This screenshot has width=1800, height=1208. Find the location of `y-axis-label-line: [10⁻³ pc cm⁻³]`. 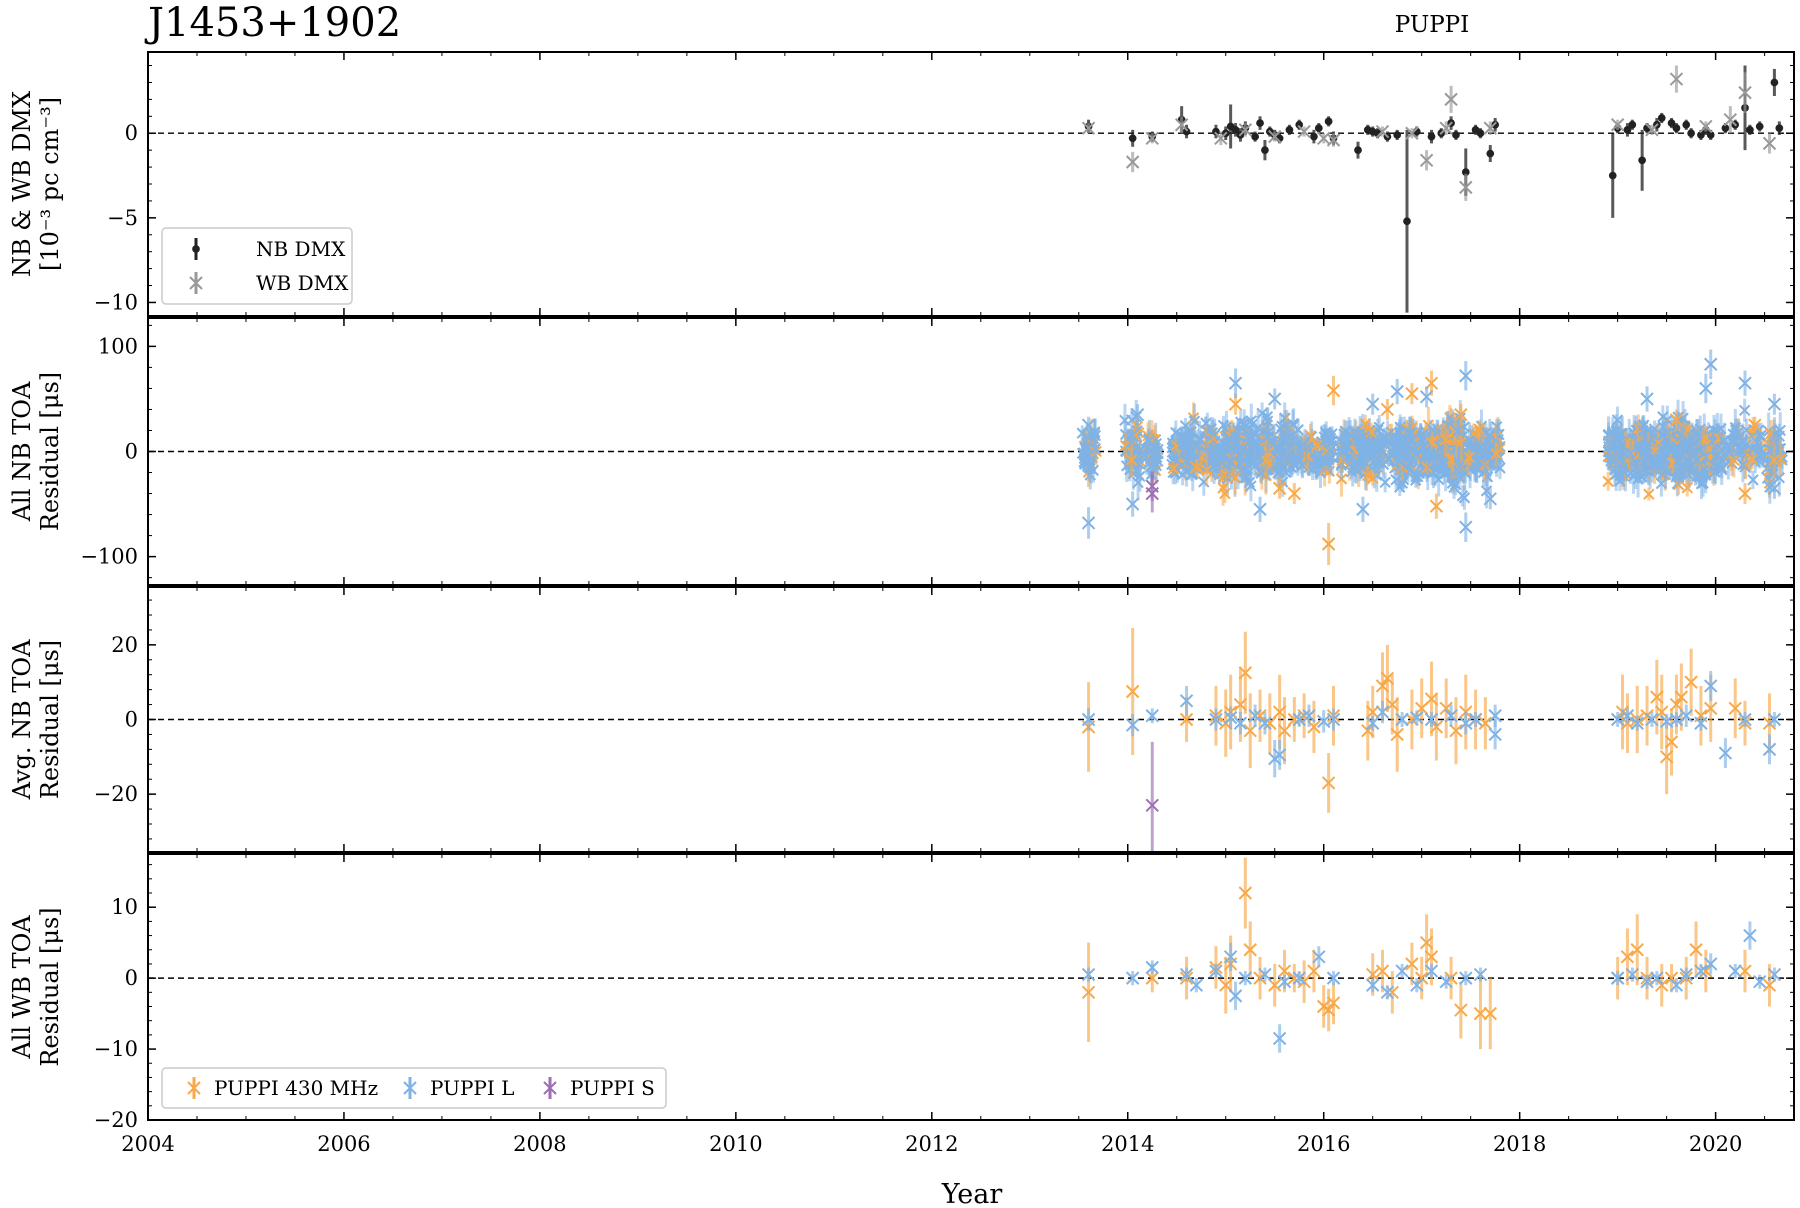

y-axis-label-line: [10⁻³ pc cm⁻³] is located at coordinates (50, 184).